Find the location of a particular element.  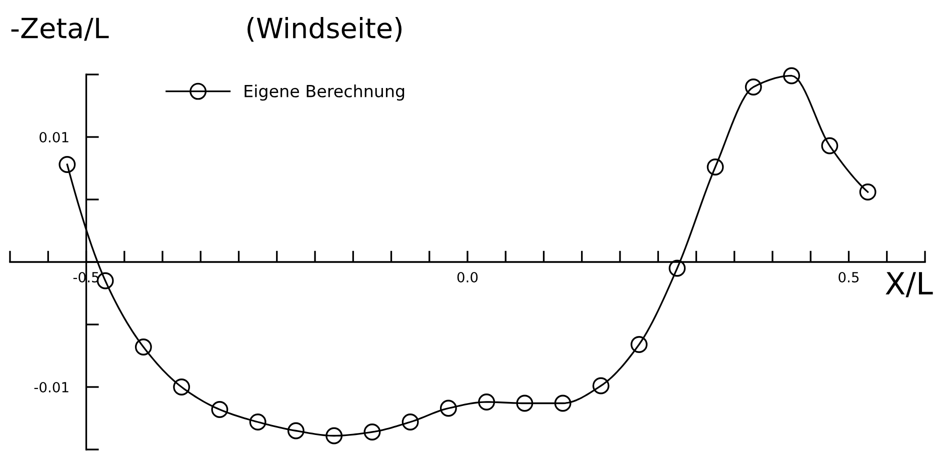

legend-label: Eigene Berechnung is located at coordinates (324, 92).